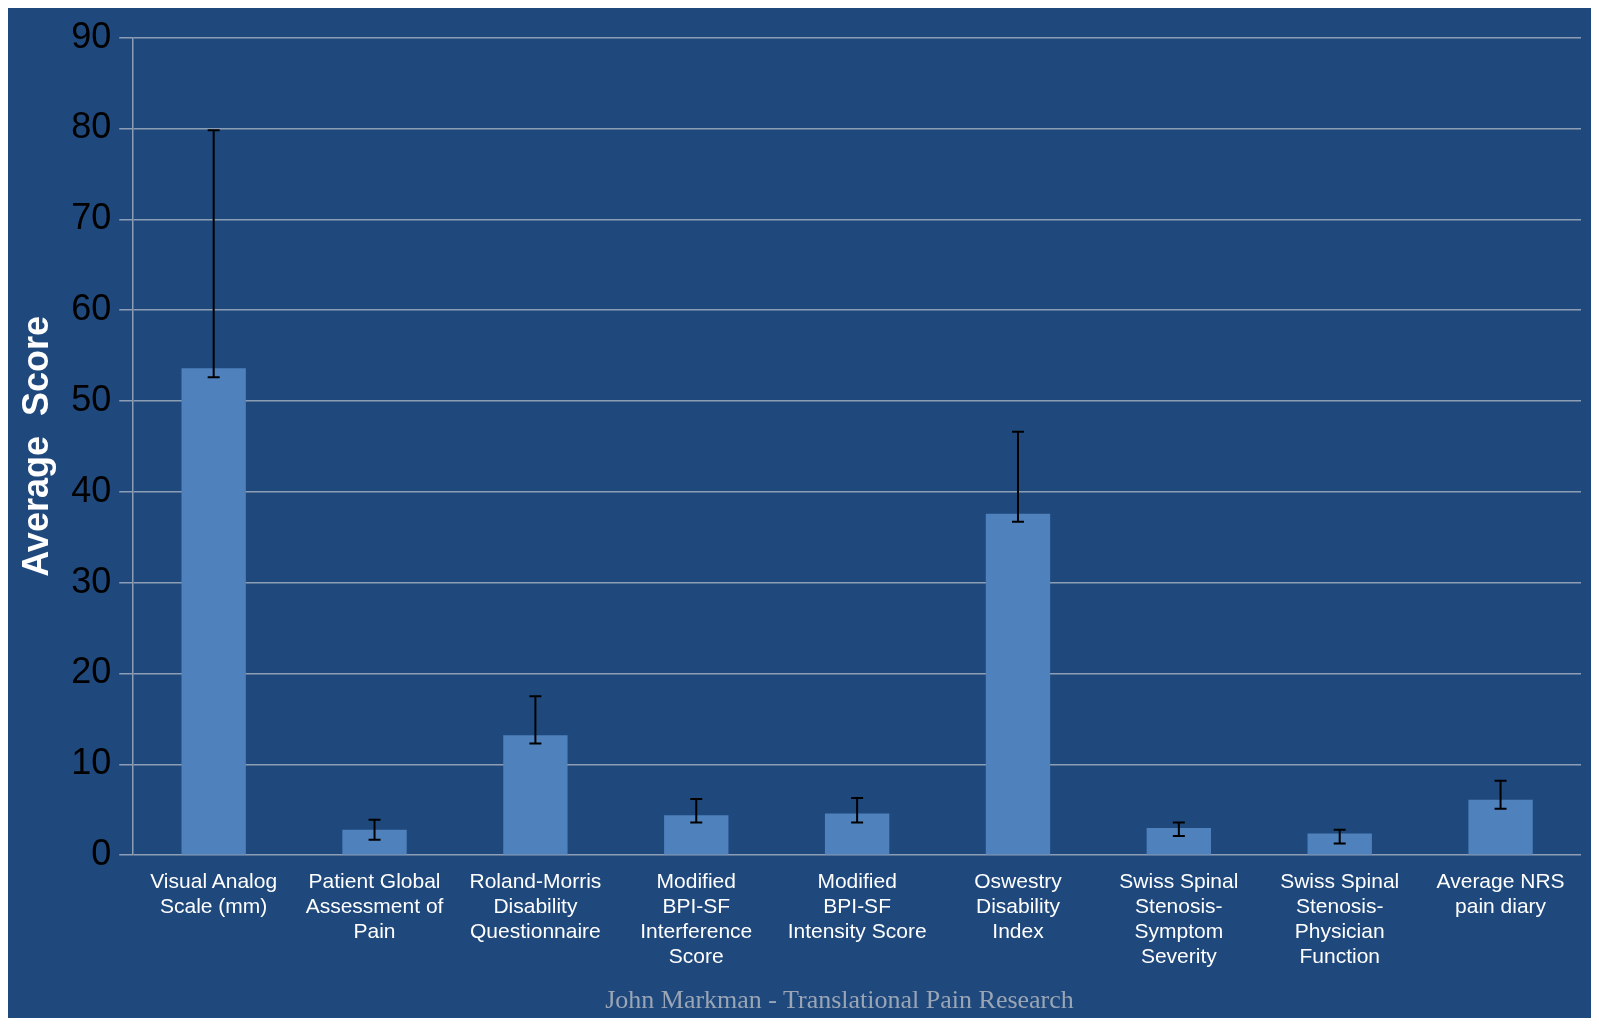 The height and width of the screenshot is (1026, 1599). I want to click on x-tick-label: Roland-Morris Disability Questionnaire, so click(535, 905).